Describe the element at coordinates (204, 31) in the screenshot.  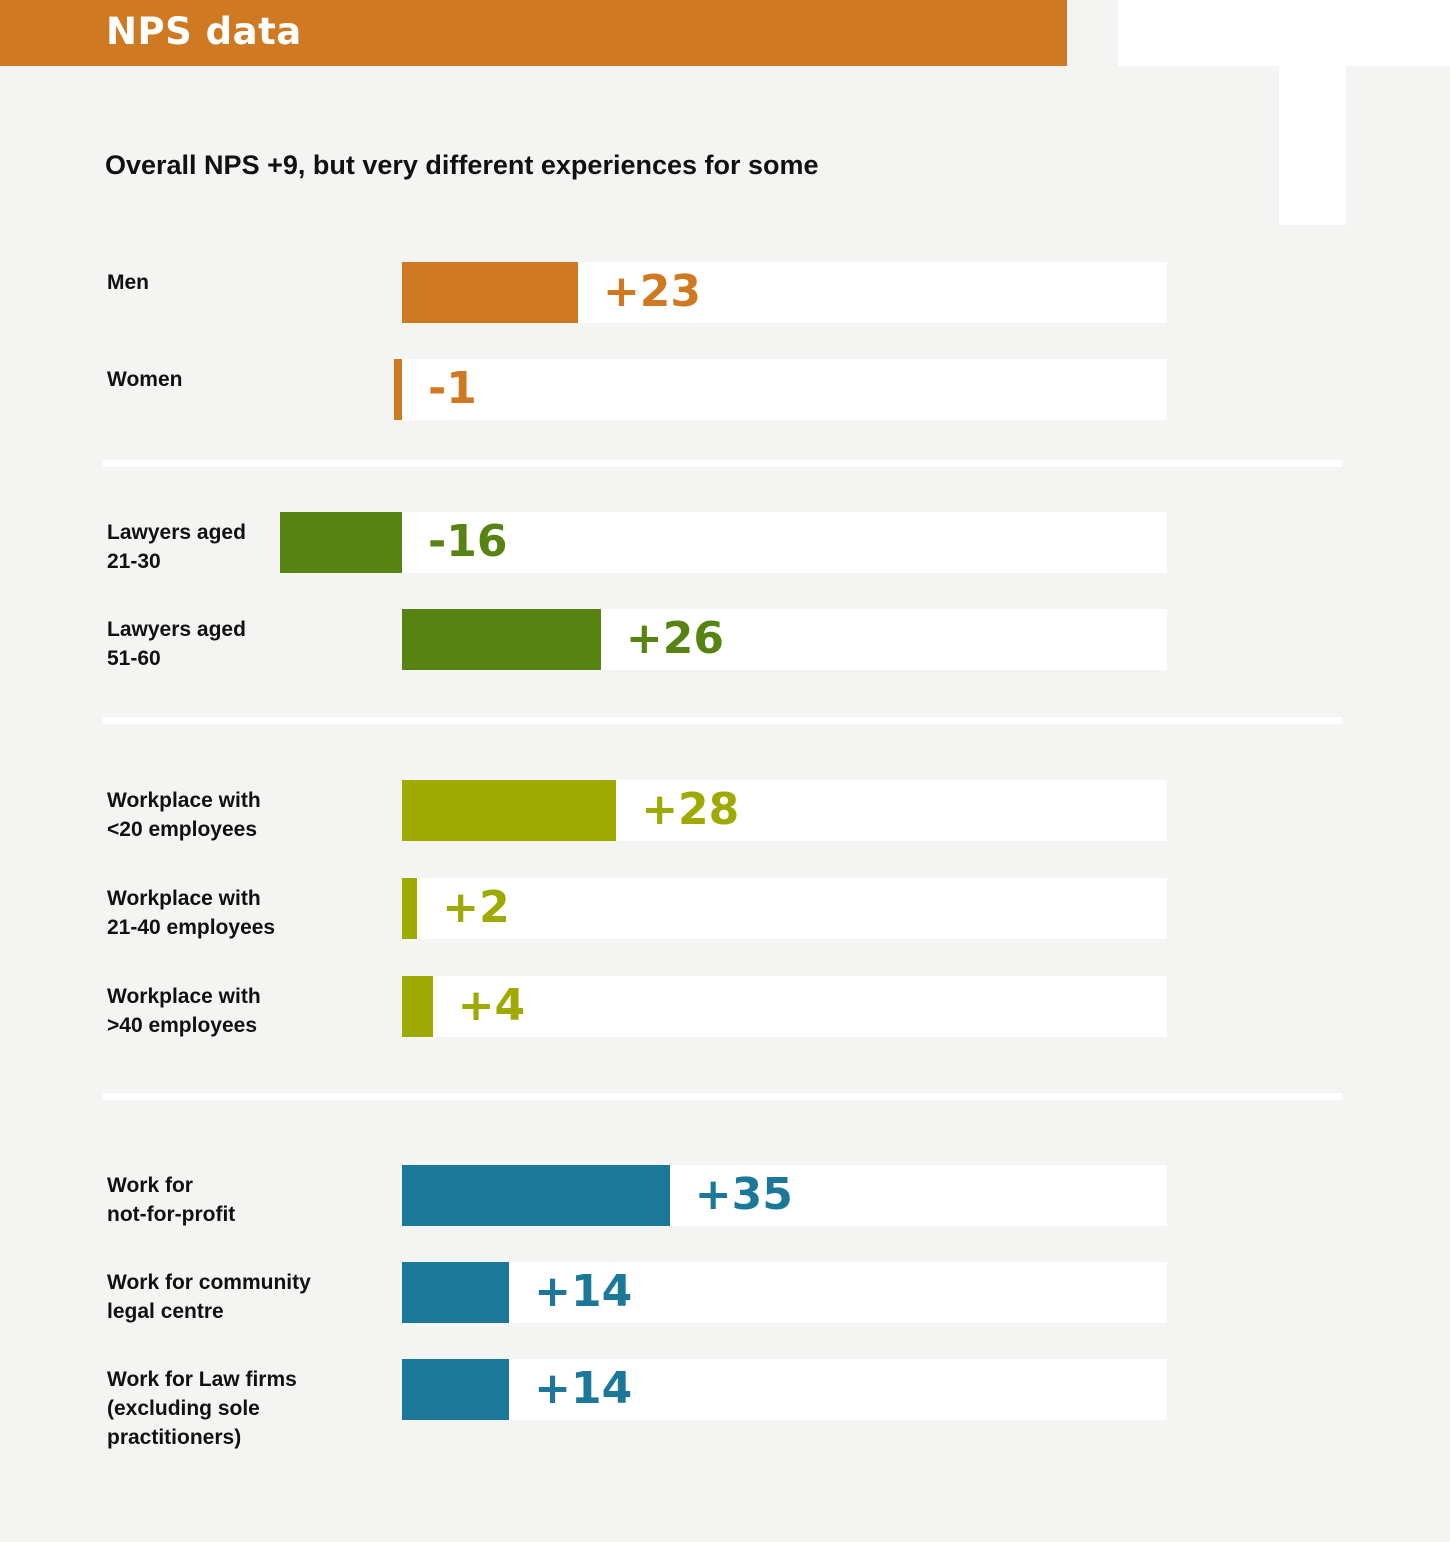
I see `page-title: NPS data` at that location.